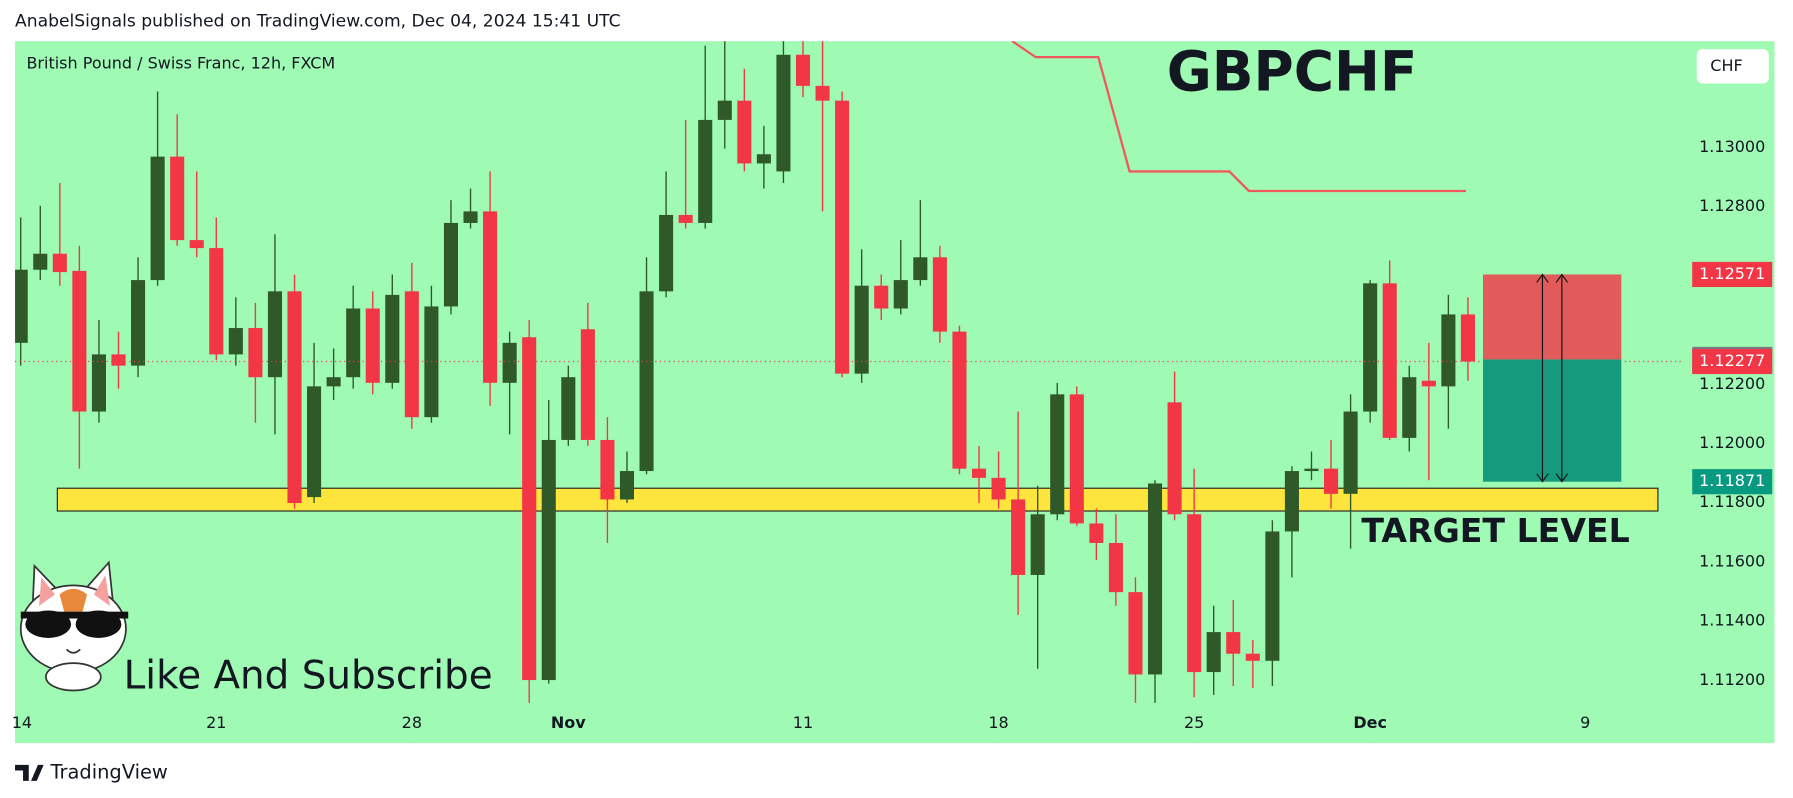  I want to click on symbol-info: British Pound / Swiss Franc, 12h, FXCM, so click(180, 63).